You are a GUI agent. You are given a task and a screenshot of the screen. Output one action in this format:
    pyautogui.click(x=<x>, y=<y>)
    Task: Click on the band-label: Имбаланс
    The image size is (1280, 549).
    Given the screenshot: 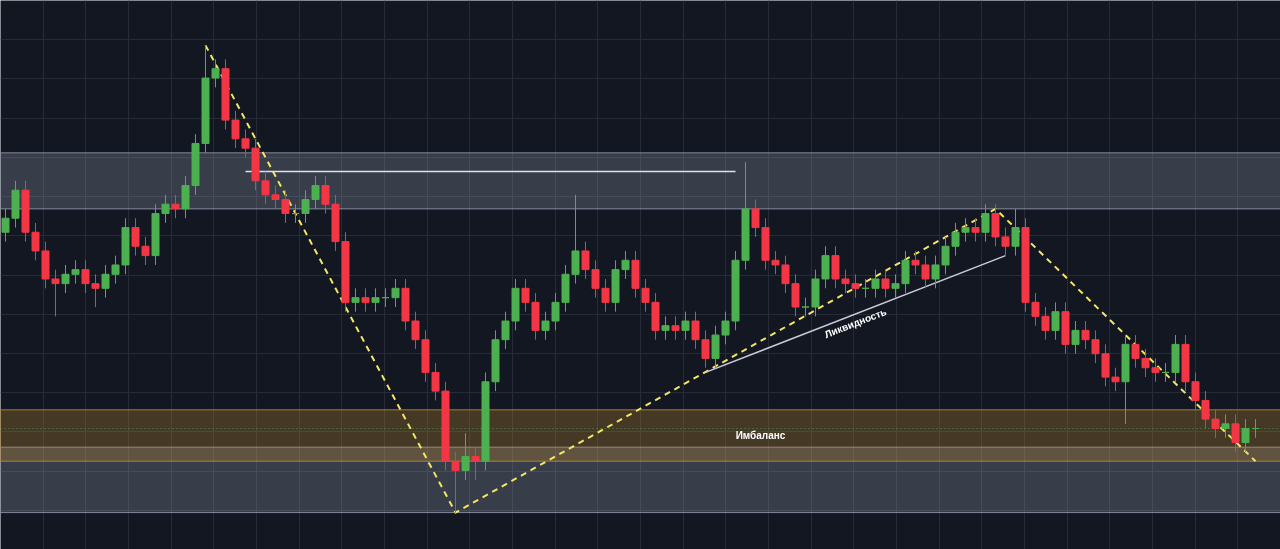 What is the action you would take?
    pyautogui.click(x=760, y=435)
    